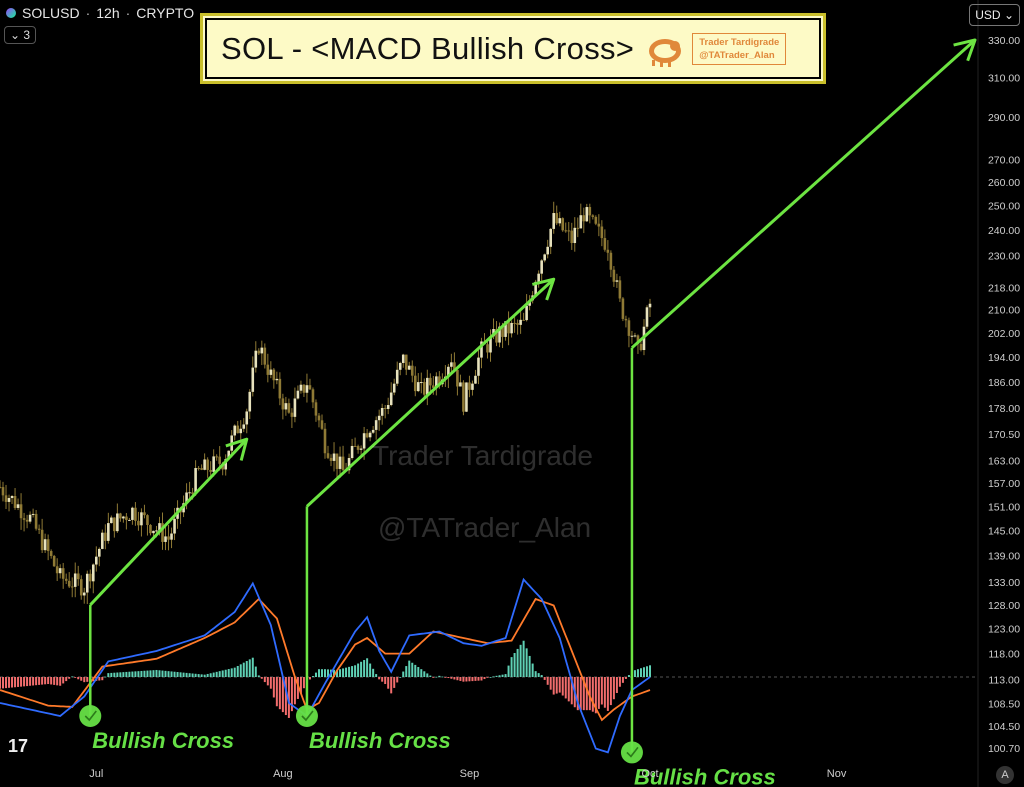 This screenshot has width=1024, height=787. Describe the element at coordinates (1004, 358) in the screenshot. I see `price-tick-label: 194.00` at that location.